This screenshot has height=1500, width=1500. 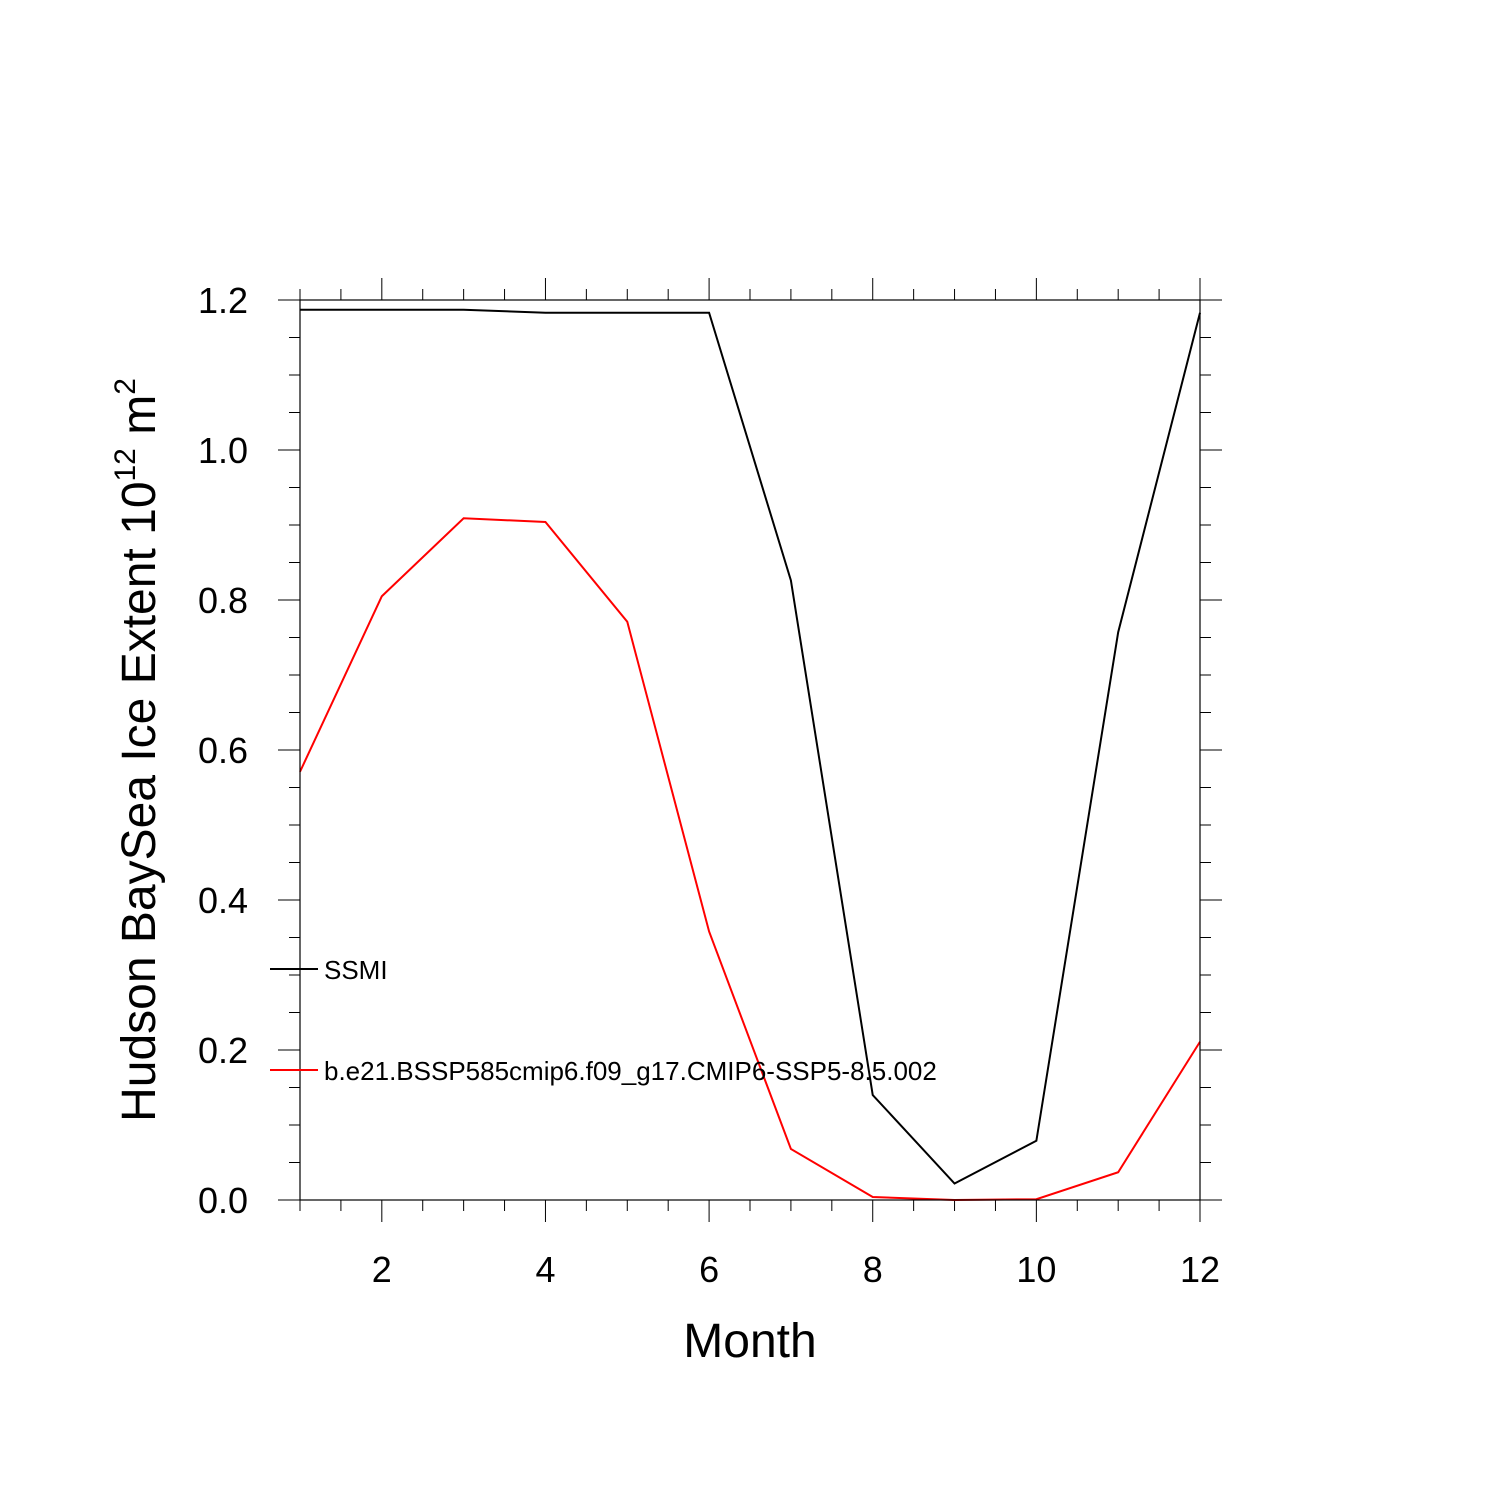 I want to click on x-tick-label: 10, so click(x=1036, y=1269).